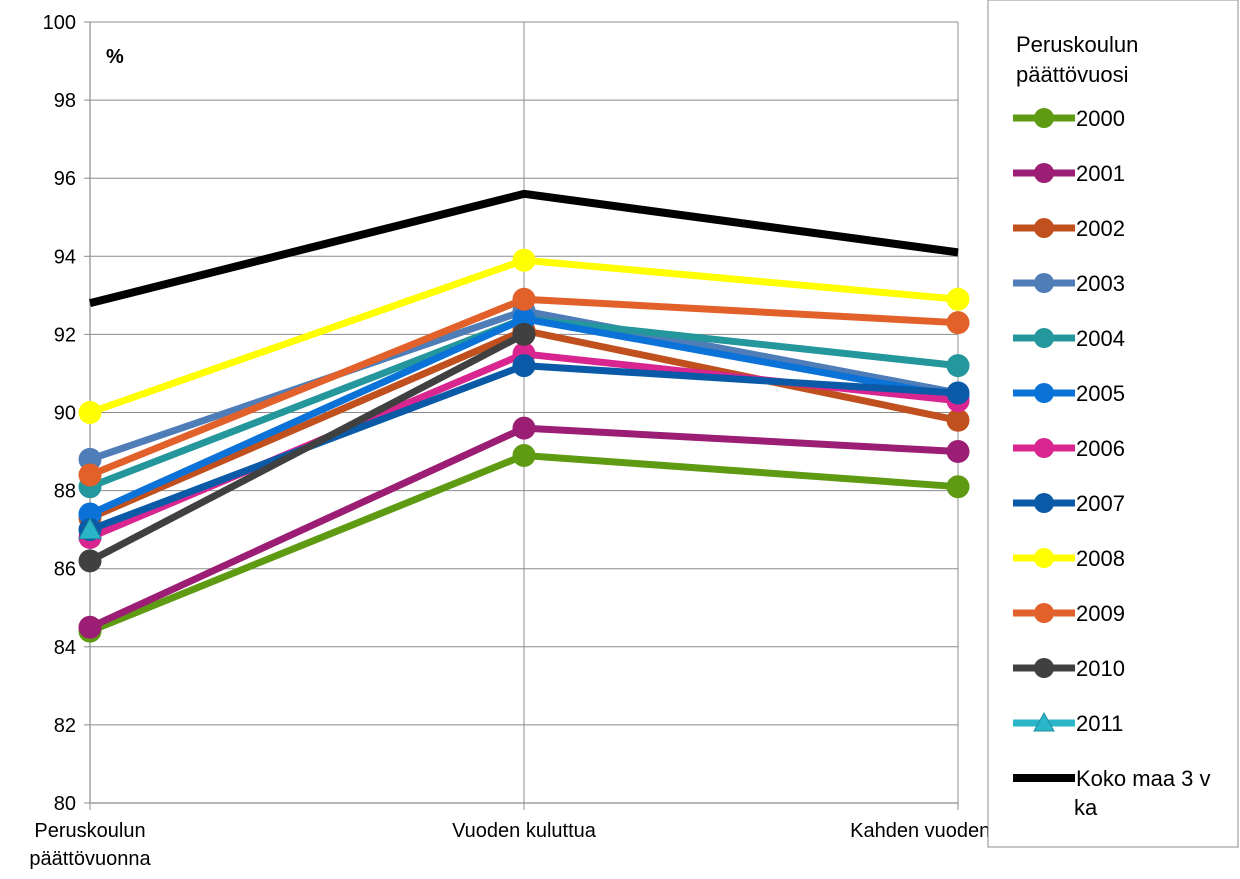  What do you see at coordinates (1100, 448) in the screenshot?
I see `legend-label: 2006` at bounding box center [1100, 448].